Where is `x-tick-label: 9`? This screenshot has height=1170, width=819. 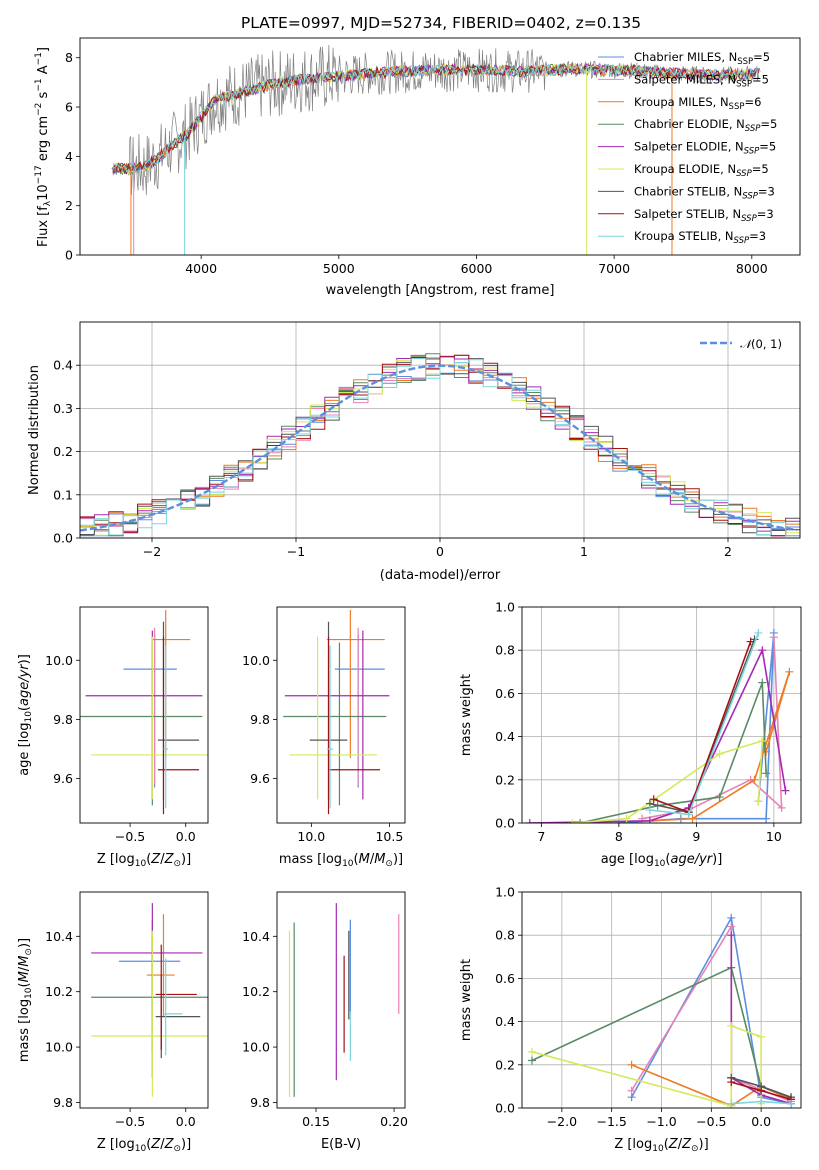
x-tick-label: 9 is located at coordinates (696, 836).